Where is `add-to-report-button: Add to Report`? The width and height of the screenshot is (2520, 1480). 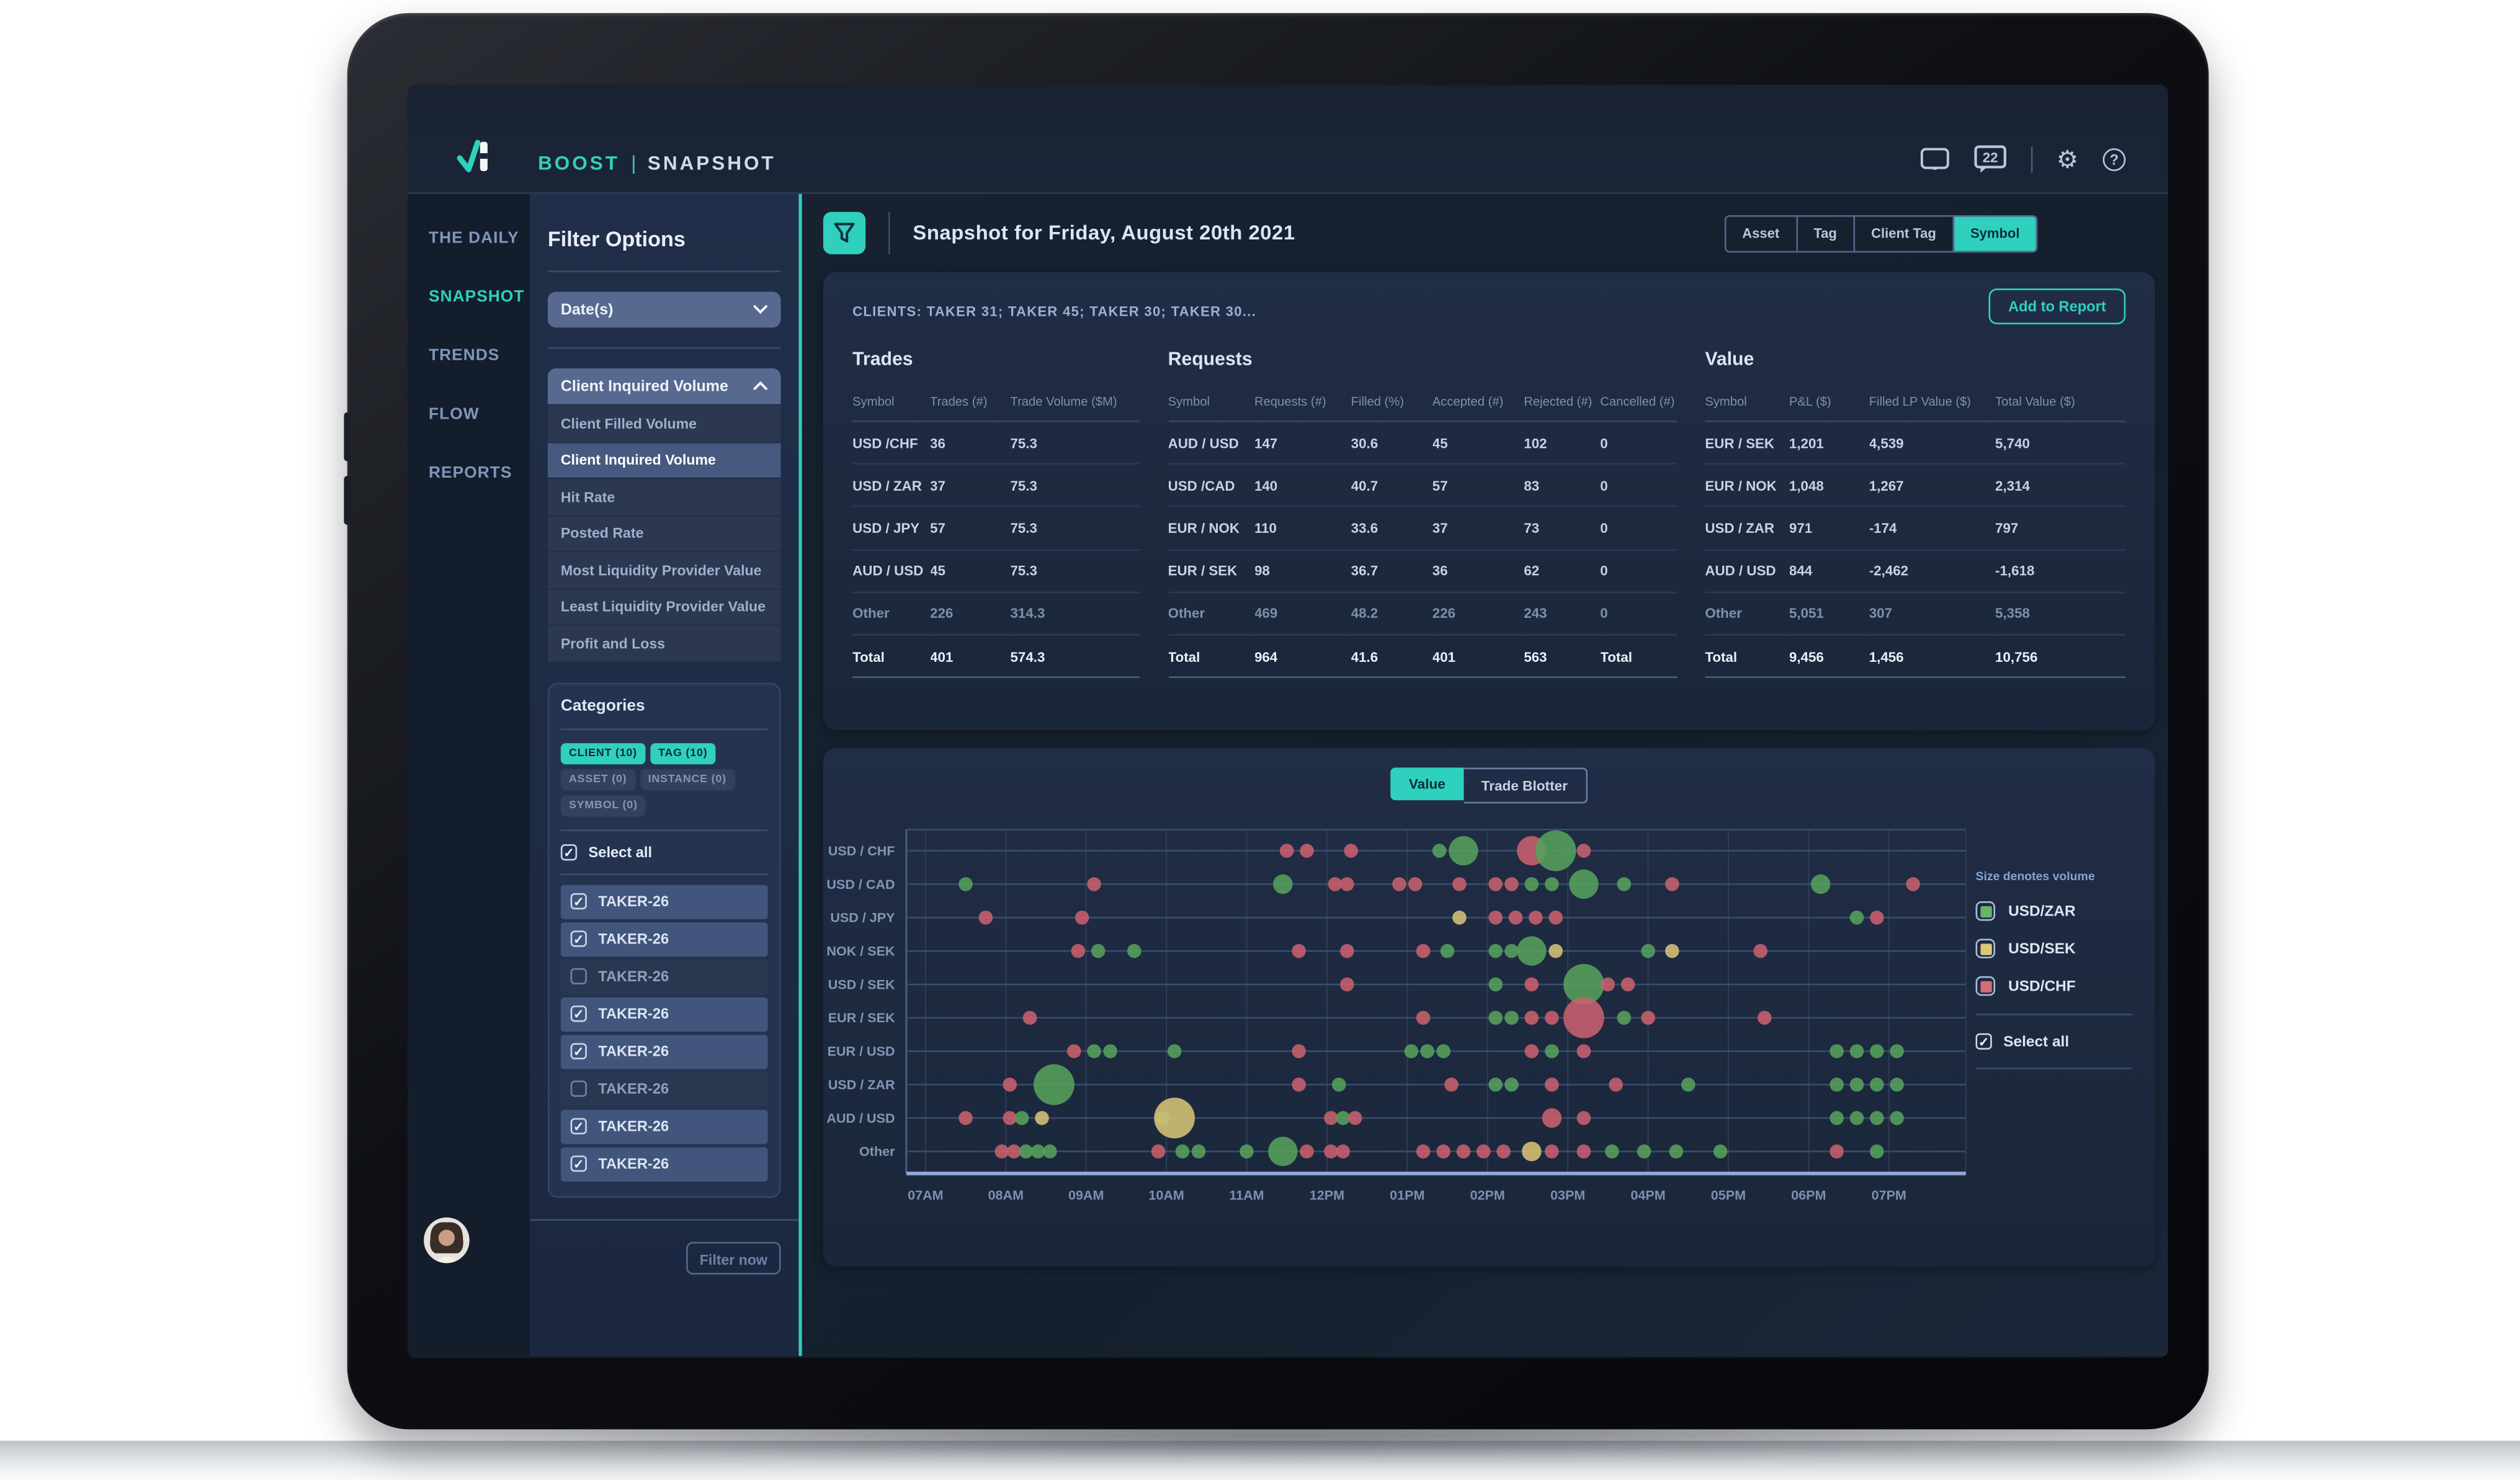
add-to-report-button: Add to Report is located at coordinates (2057, 306).